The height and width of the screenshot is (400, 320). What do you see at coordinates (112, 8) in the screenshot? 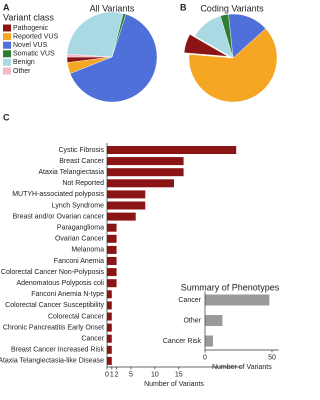
I see `chart-title: All Variants` at bounding box center [112, 8].